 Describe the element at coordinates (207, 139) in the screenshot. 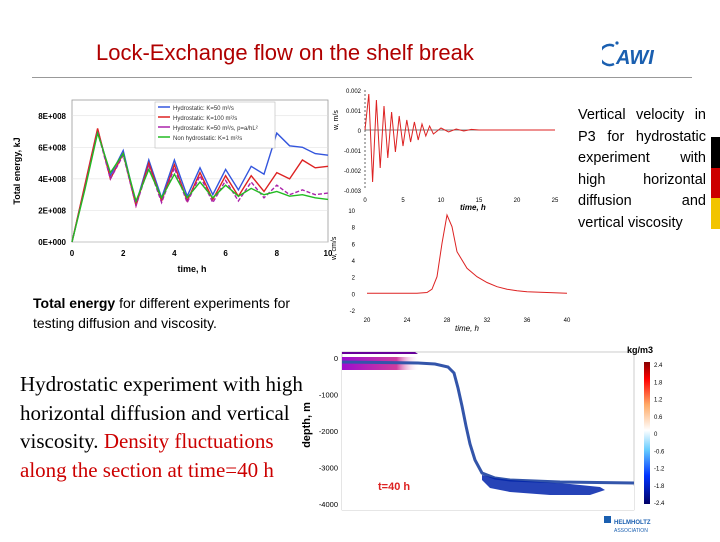

I see `energy-legend-entry: Non hydrostatic: K=1 m²/s` at that location.